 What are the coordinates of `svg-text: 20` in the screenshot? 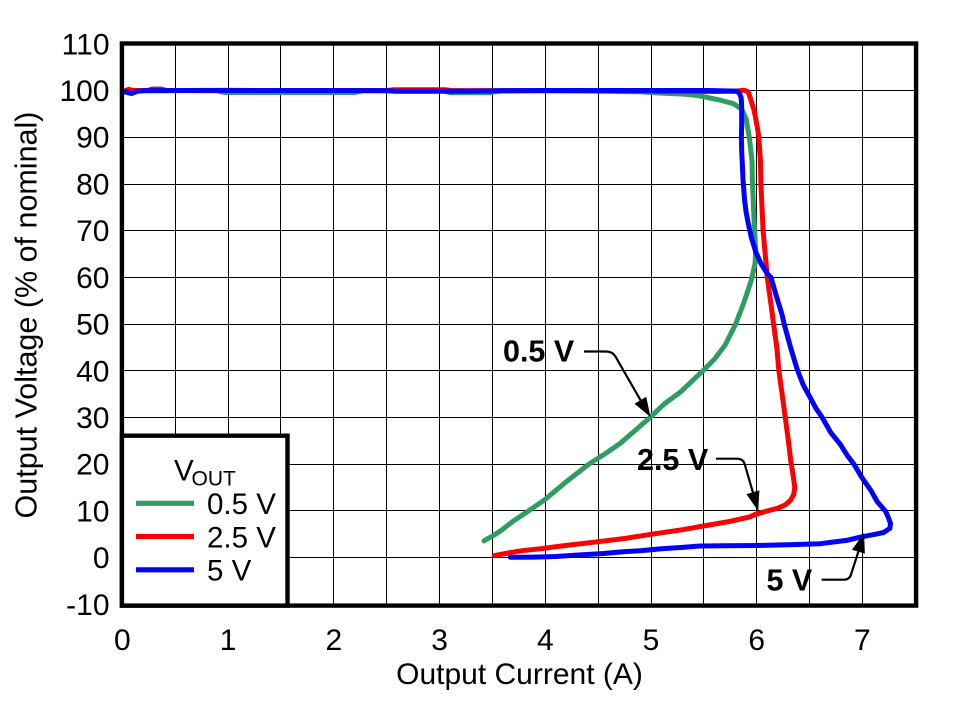 It's located at (92, 465).